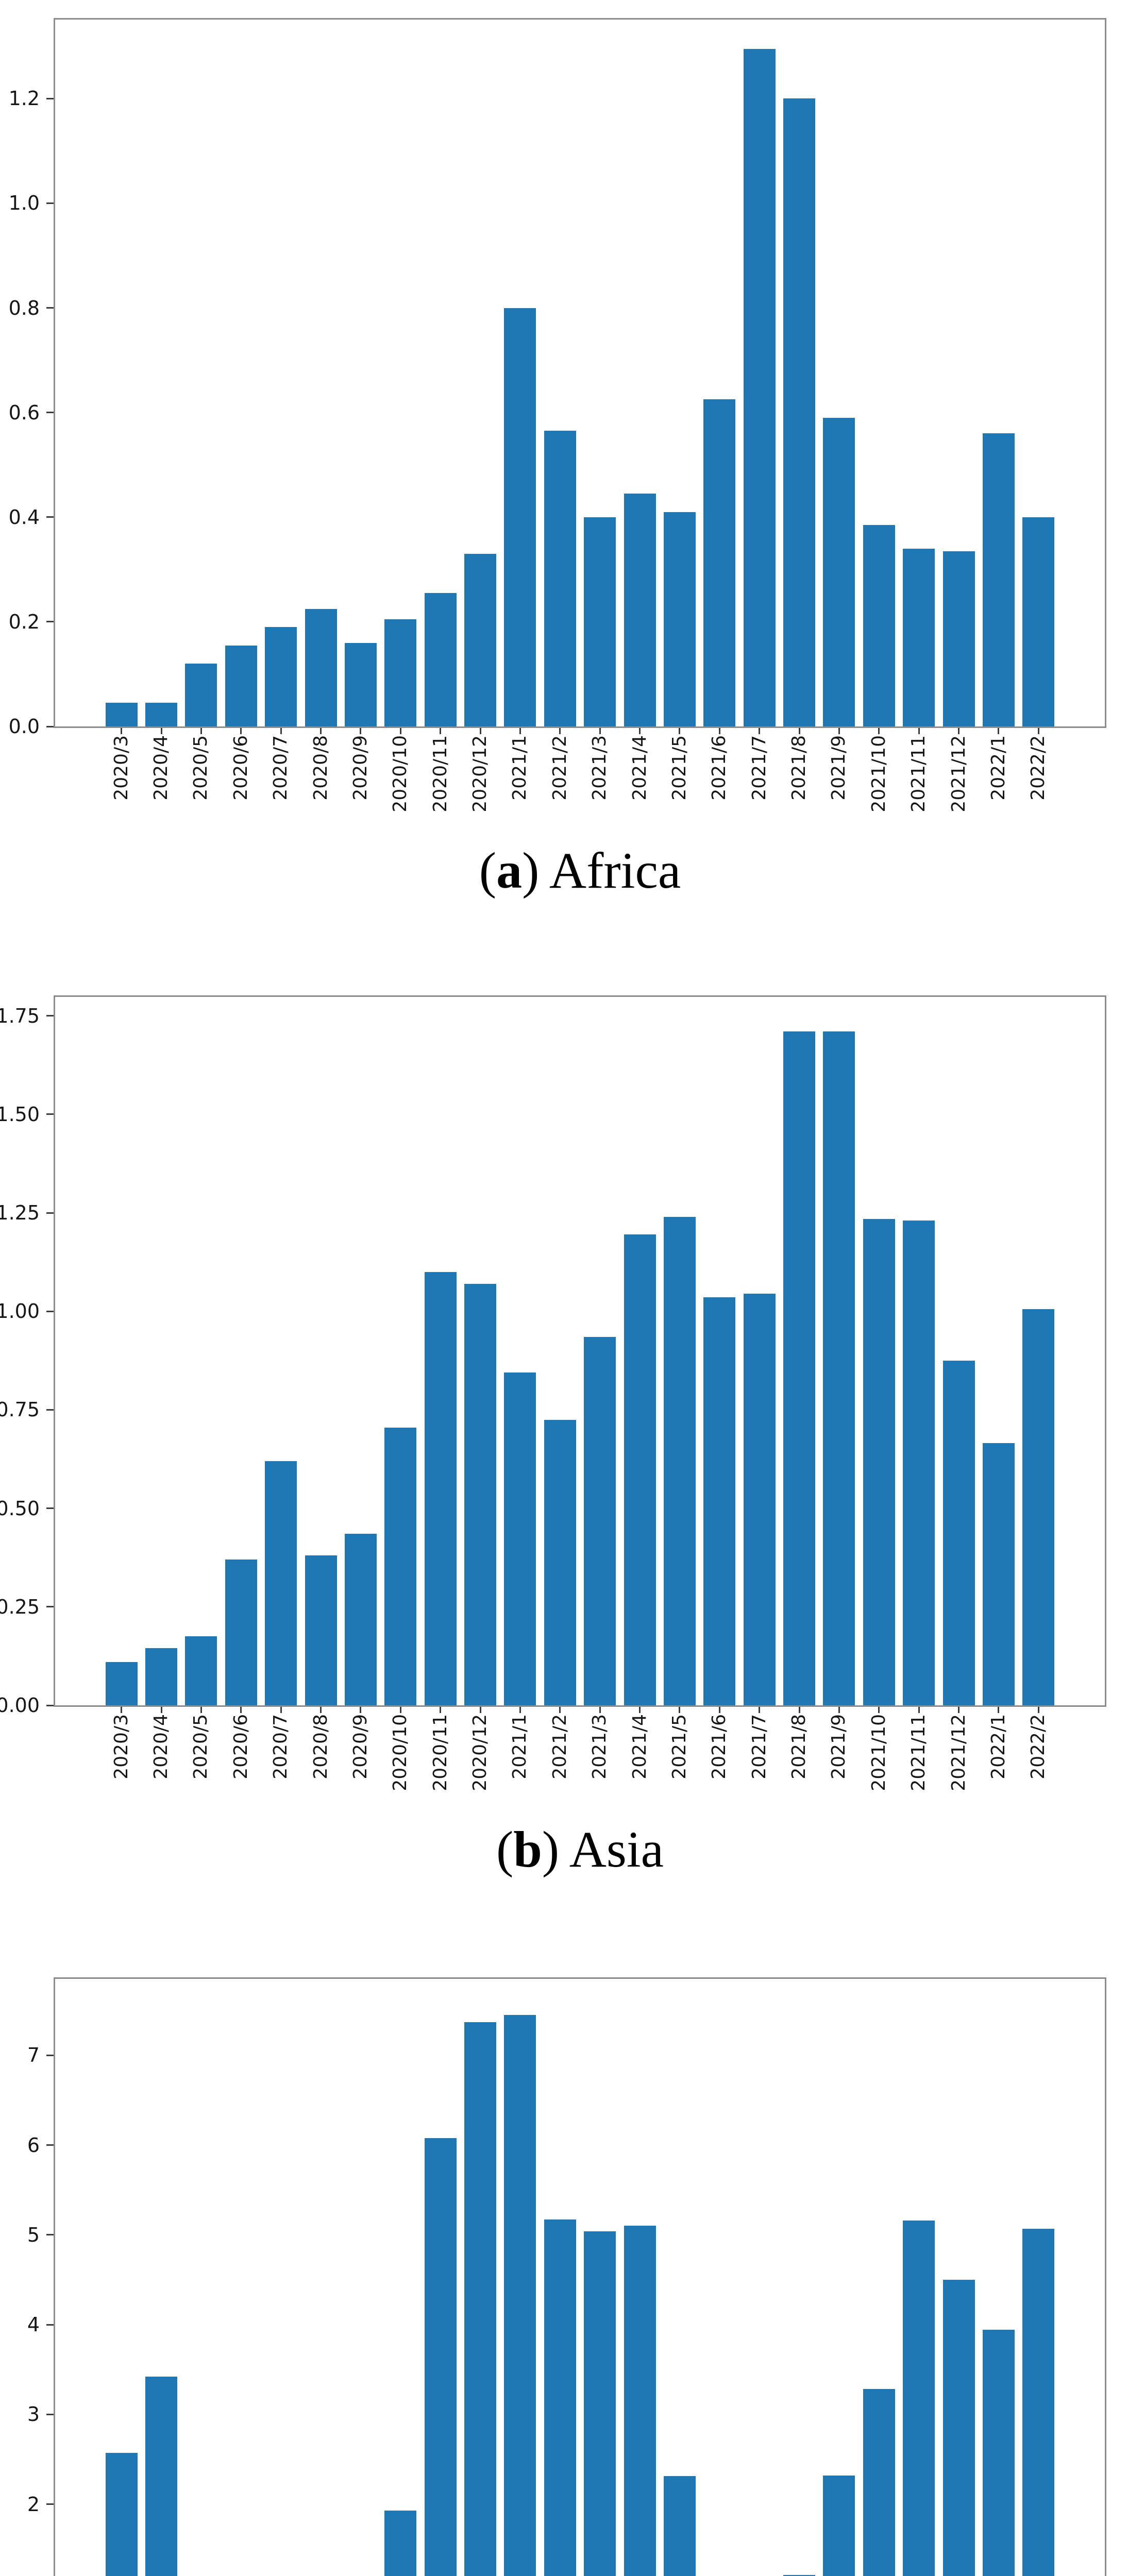 The image size is (1128, 2576). Describe the element at coordinates (34, 2055) in the screenshot. I see `y-axis-tick-label: 7` at that location.